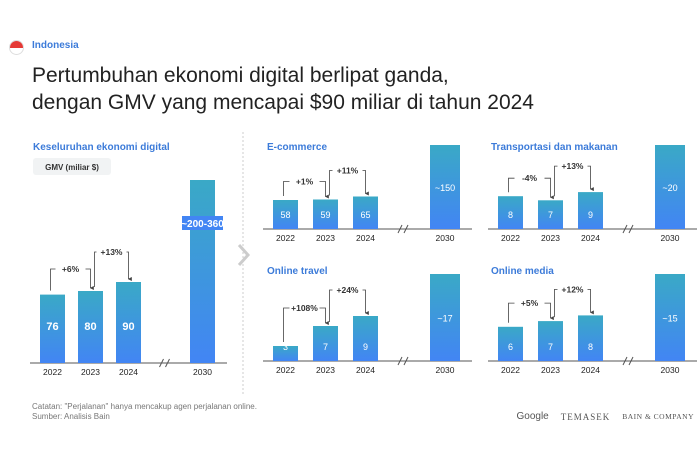 This screenshot has height=467, width=700. What do you see at coordinates (510, 347) in the screenshot?
I see `bar-value-label: 6` at bounding box center [510, 347].